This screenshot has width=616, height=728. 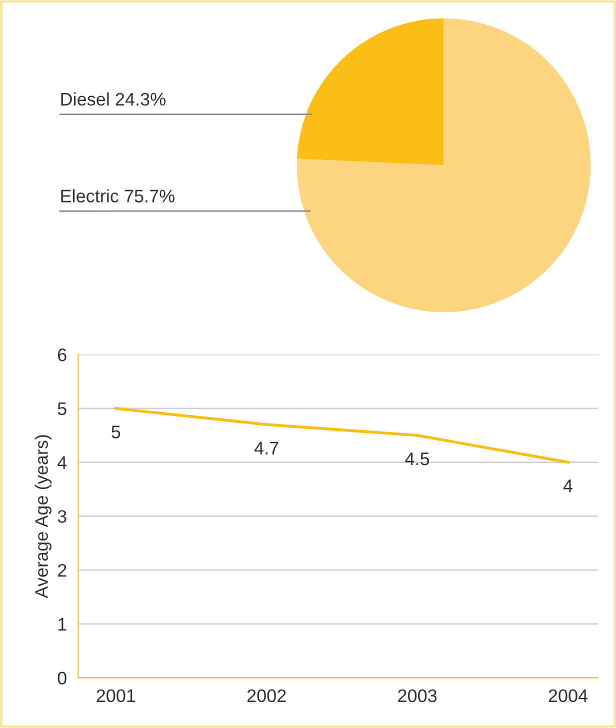 I want to click on data-label: 5, so click(x=116, y=432).